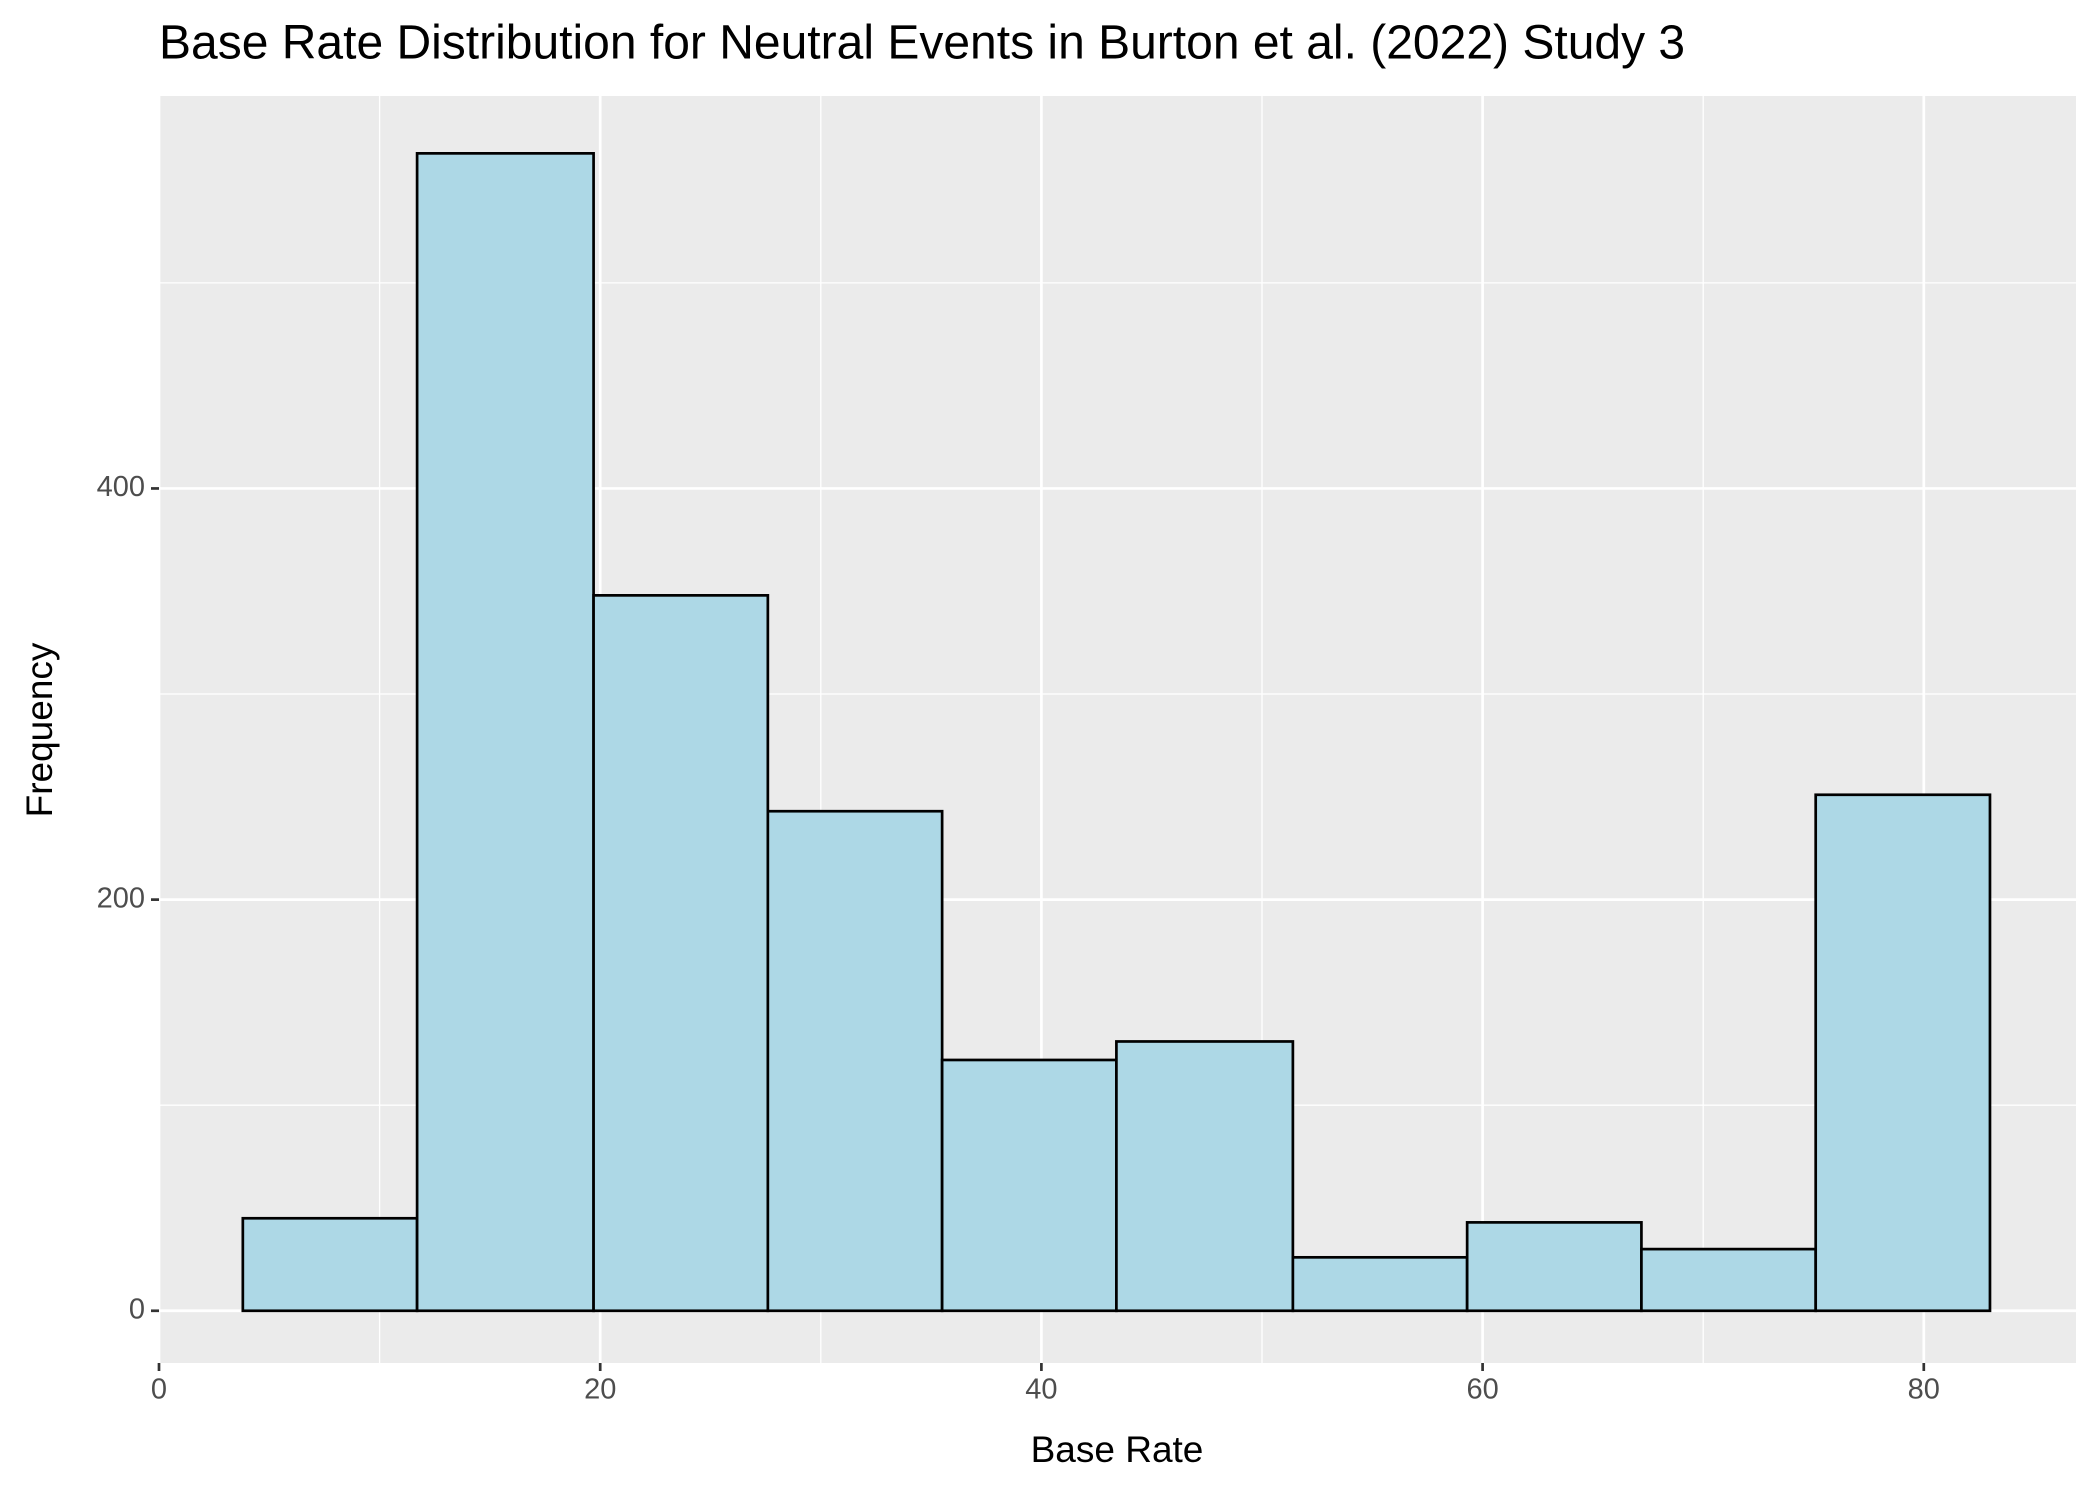 Image resolution: width=2100 pixels, height=1499 pixels. Describe the element at coordinates (121, 487) in the screenshot. I see `y-tick-label: 400` at that location.